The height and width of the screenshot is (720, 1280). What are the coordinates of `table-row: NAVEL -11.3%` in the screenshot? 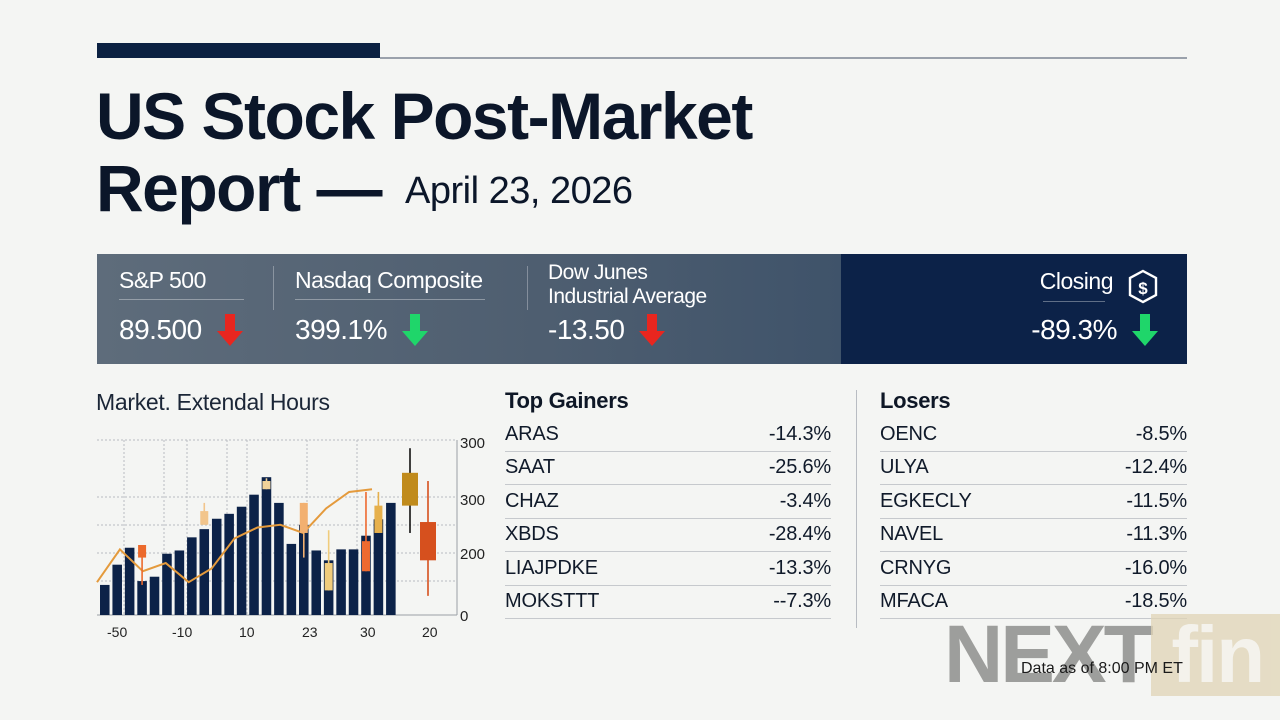 It's located at (1033, 535).